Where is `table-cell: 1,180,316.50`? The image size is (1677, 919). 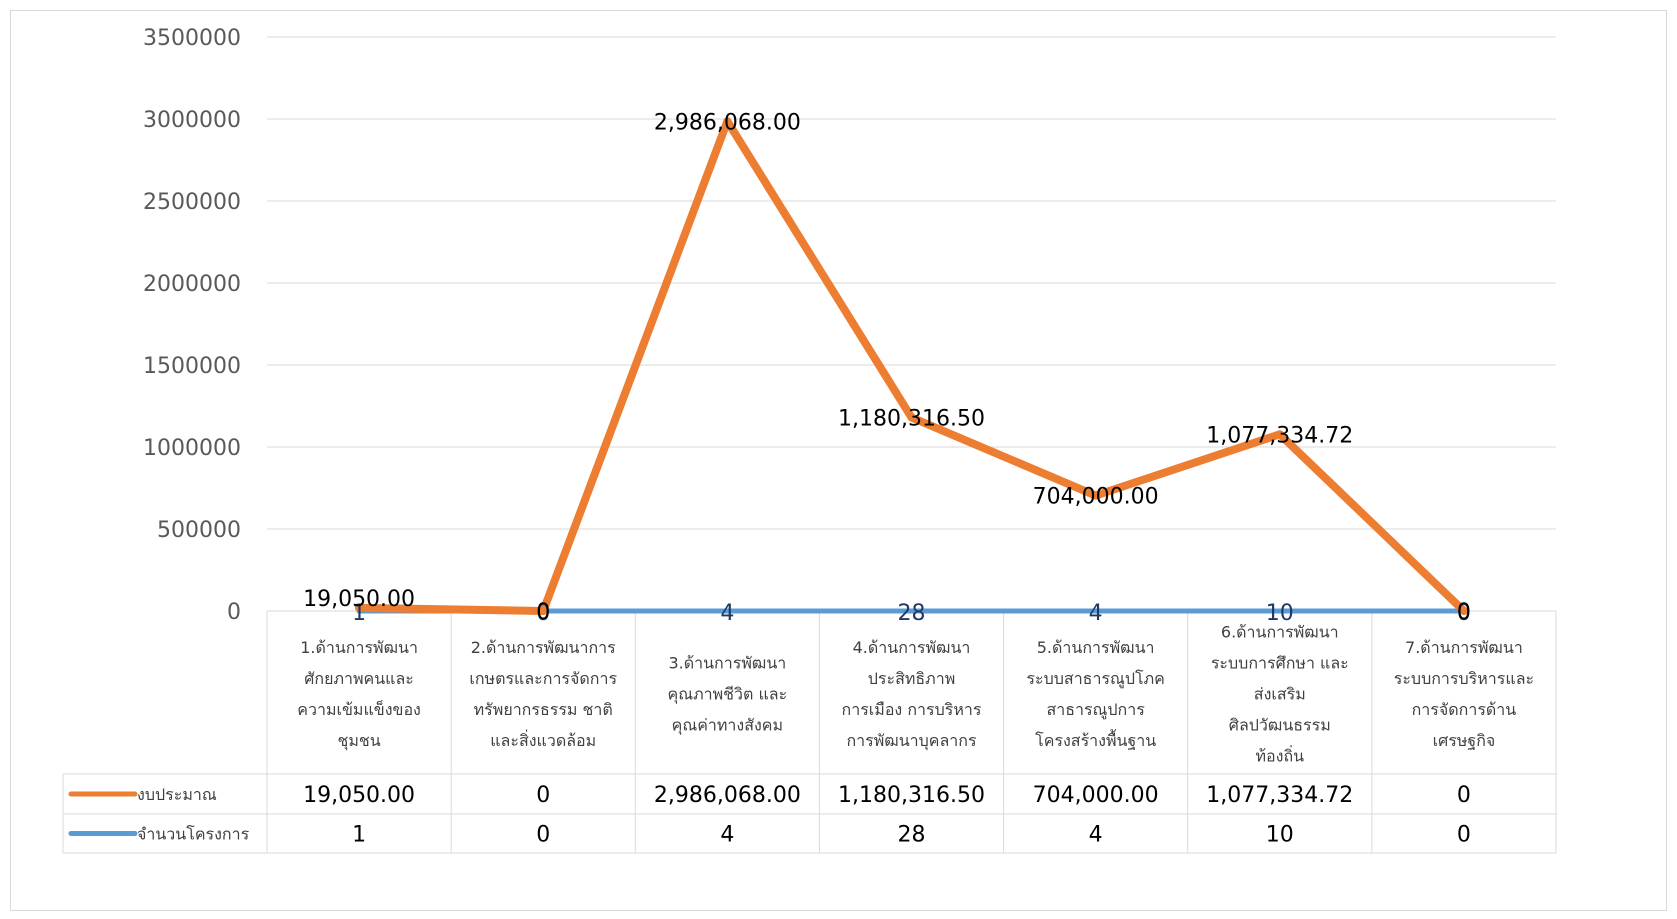 table-cell: 1,180,316.50 is located at coordinates (911, 795).